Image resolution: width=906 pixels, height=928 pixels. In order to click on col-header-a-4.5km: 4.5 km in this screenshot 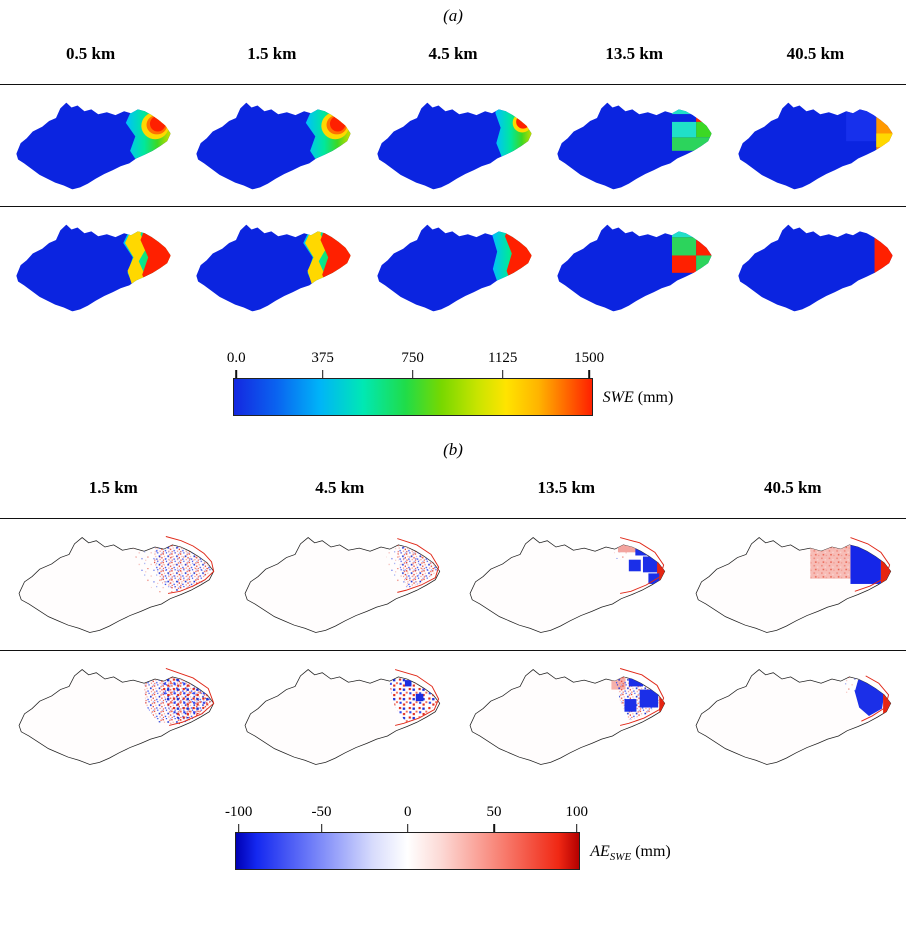, I will do `click(453, 53)`.